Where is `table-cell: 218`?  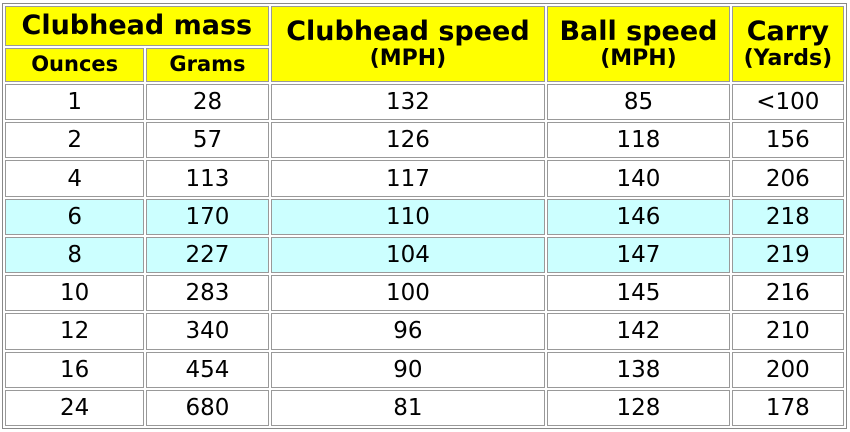 table-cell: 218 is located at coordinates (787, 216).